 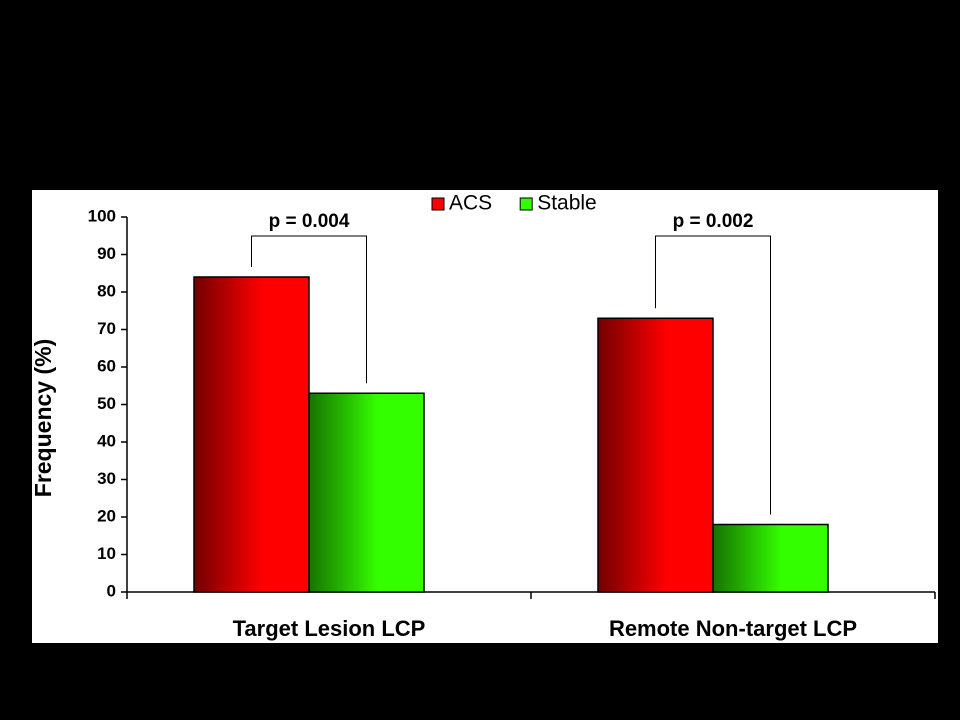 I want to click on legend-label: Stable, so click(x=567, y=203).